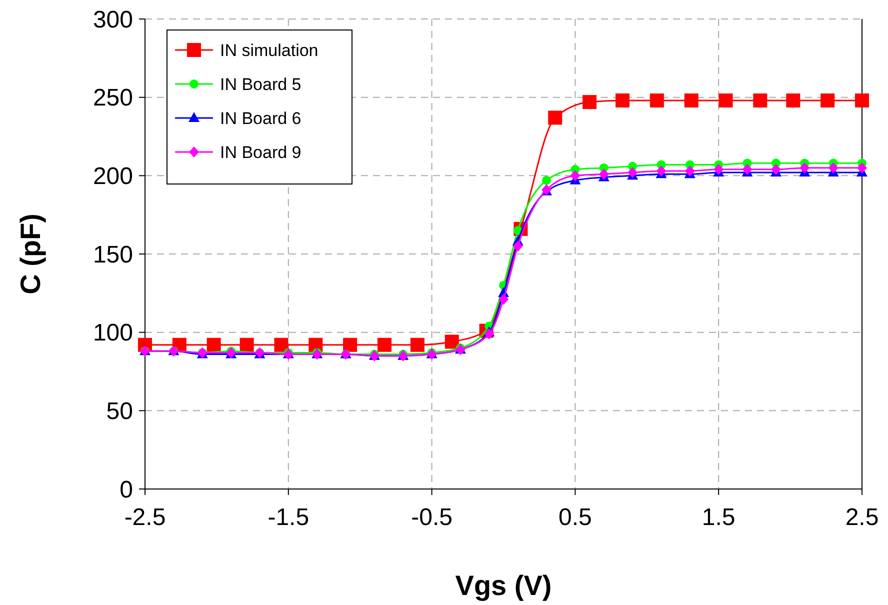 The image size is (888, 605). I want to click on y-tick-label: 250, so click(112, 98).